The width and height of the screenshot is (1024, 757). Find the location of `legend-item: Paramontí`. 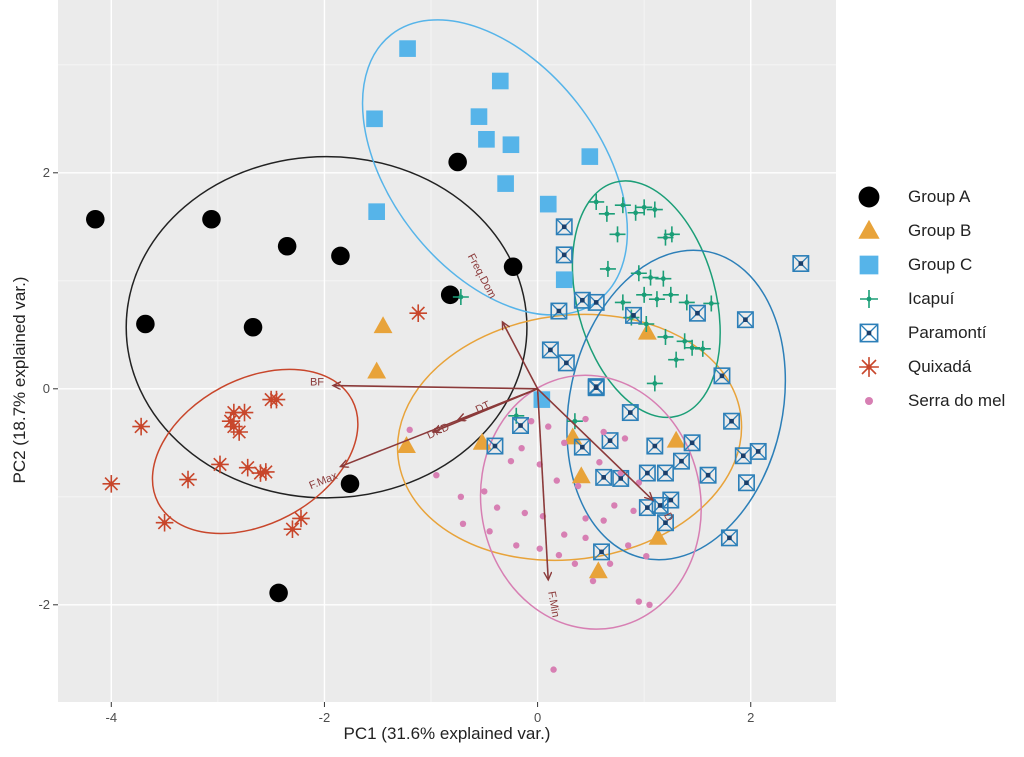

legend-item: Paramontí is located at coordinates (941, 333).